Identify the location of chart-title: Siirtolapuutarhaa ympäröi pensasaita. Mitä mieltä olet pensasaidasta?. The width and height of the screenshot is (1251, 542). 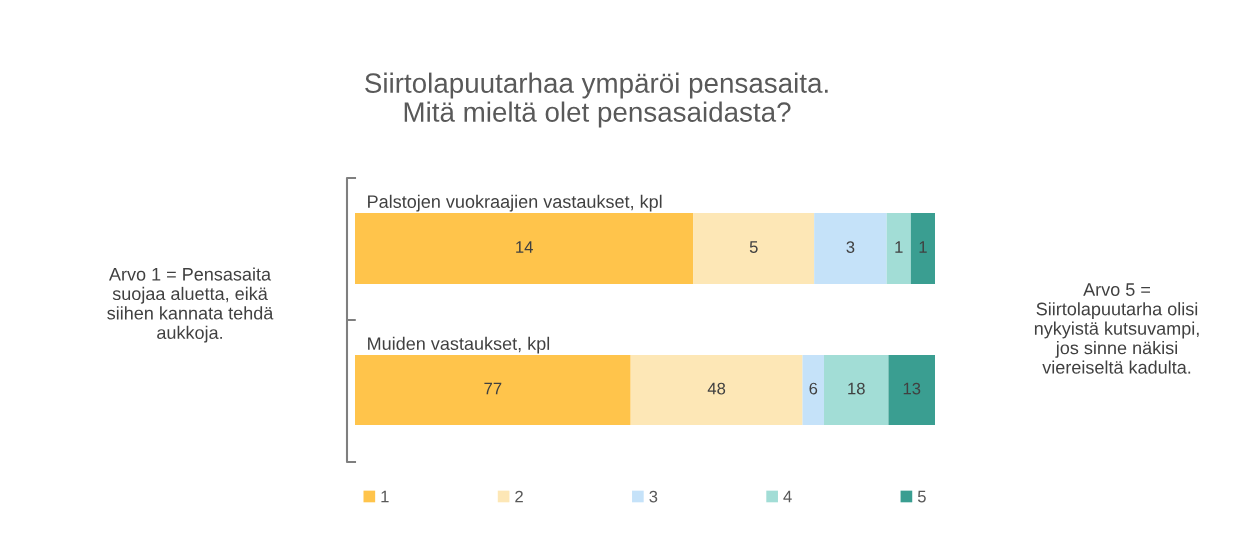
(596, 100).